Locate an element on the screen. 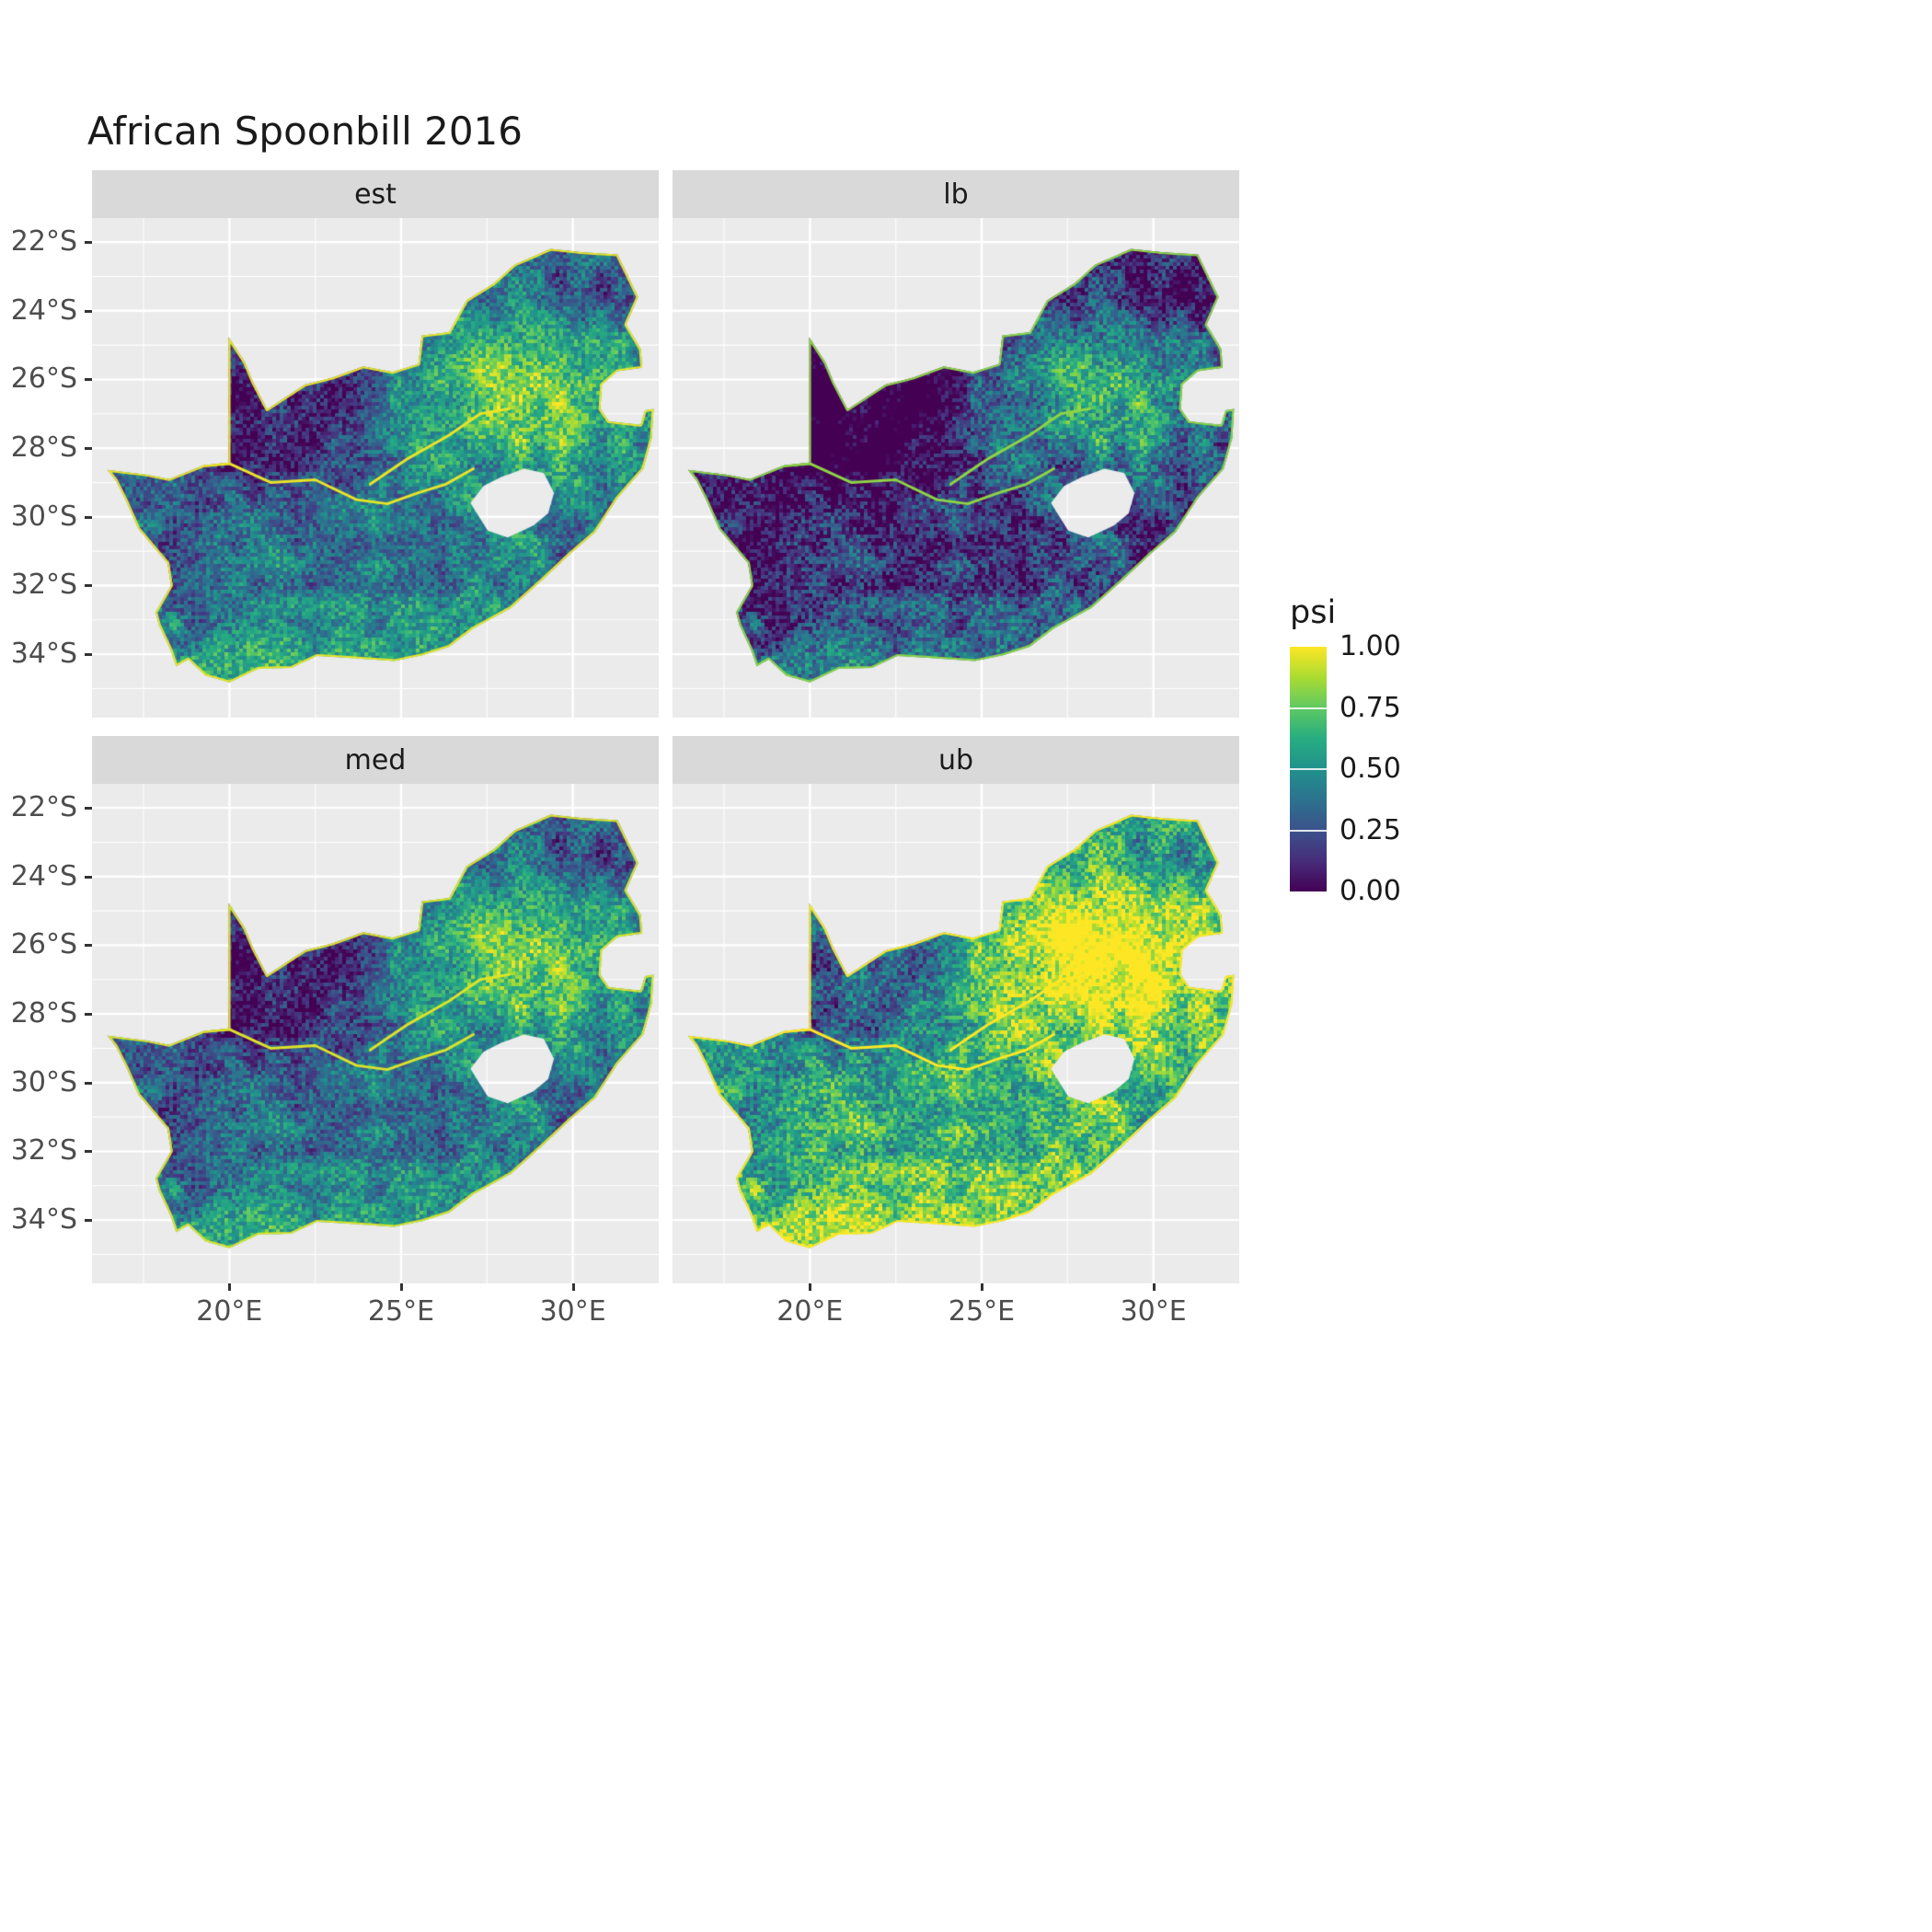  facet-strip-med: med is located at coordinates (375, 760).